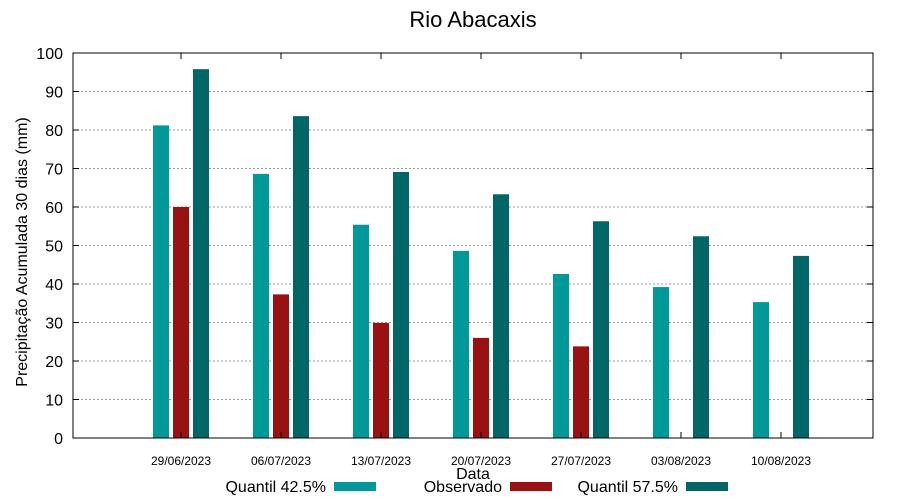 This screenshot has width=900, height=500. What do you see at coordinates (761, 370) in the screenshot?
I see `bar-quantil-42-5--6` at bounding box center [761, 370].